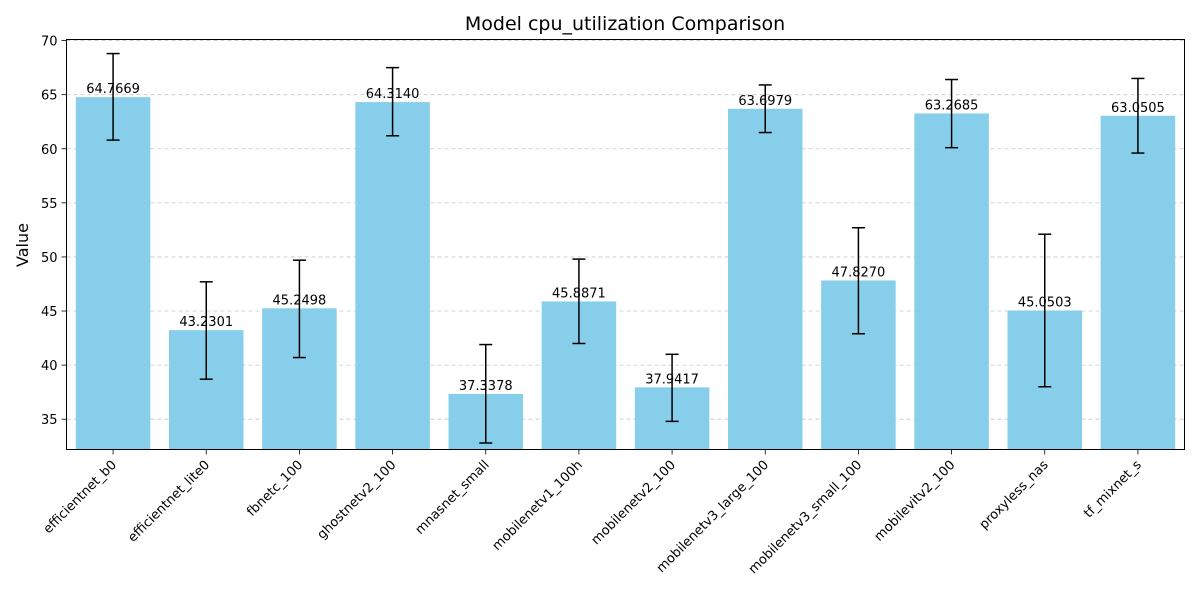 The width and height of the screenshot is (1200, 604). Describe the element at coordinates (1014, 495) in the screenshot. I see `x-tick-label: proxyless_nas` at that location.